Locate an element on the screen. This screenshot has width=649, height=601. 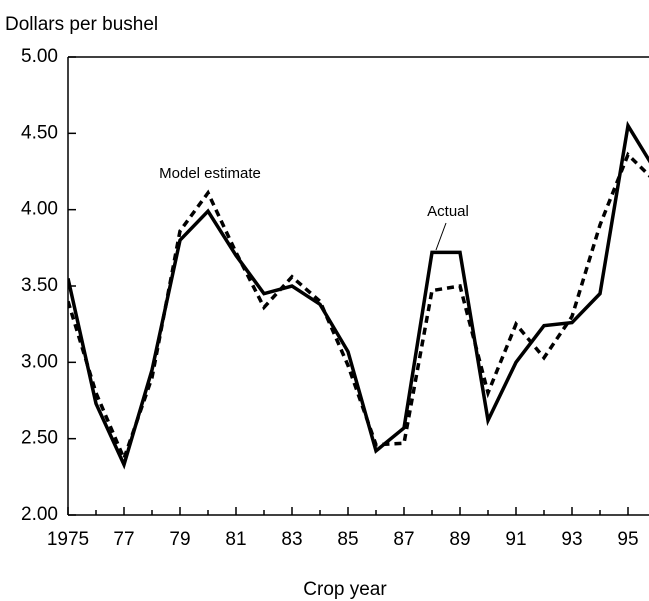
x-tick-label: 79 is located at coordinates (179, 539).